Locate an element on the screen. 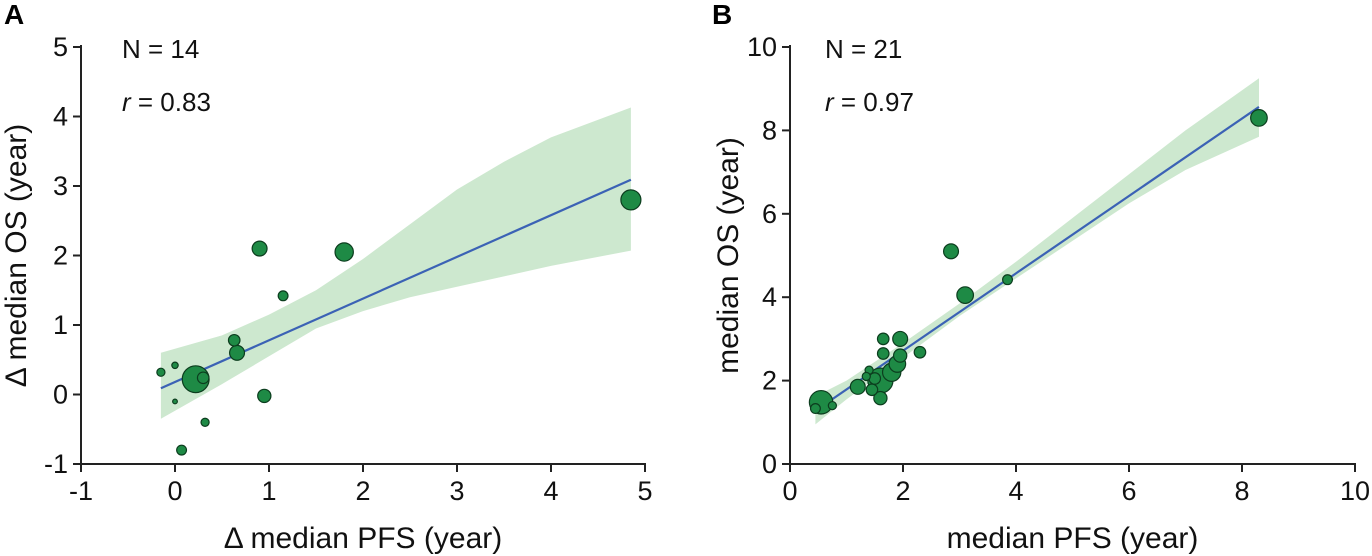 The height and width of the screenshot is (556, 1372). panel-a-x-axis-label: Δ median PFS (year) is located at coordinates (363, 538).